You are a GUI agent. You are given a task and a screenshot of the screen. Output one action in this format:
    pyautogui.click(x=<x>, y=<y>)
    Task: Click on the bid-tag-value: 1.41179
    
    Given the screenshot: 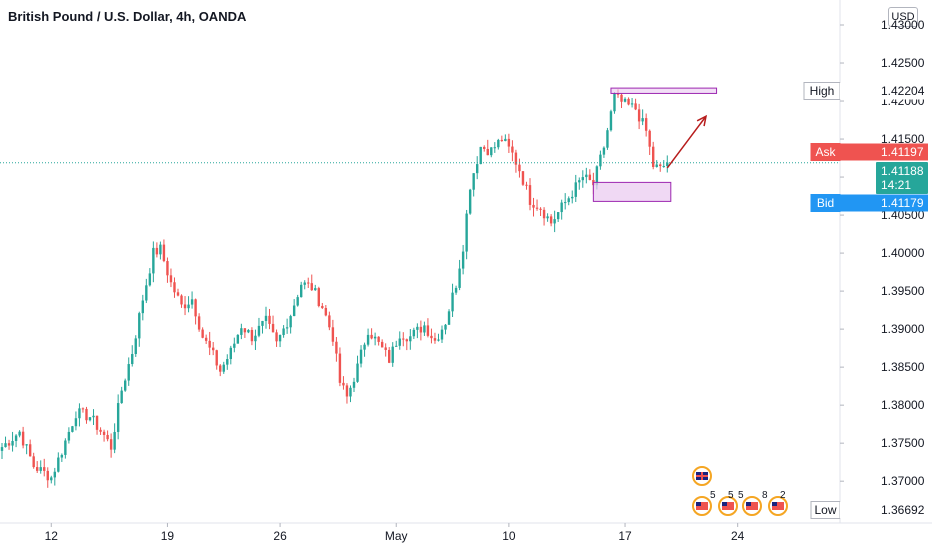 What is the action you would take?
    pyautogui.click(x=902, y=203)
    